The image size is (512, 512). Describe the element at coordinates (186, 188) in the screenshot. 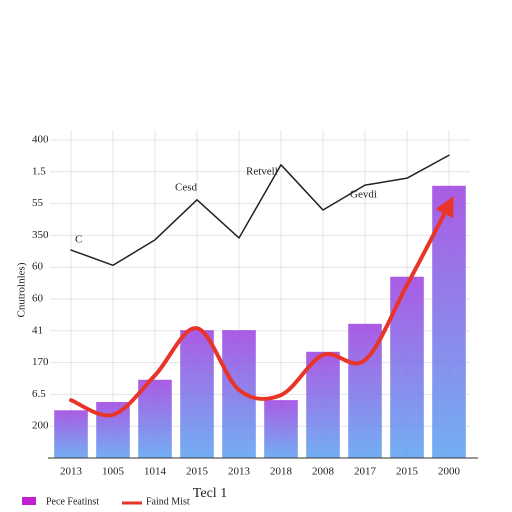

I see `annotation: Cesd` at that location.